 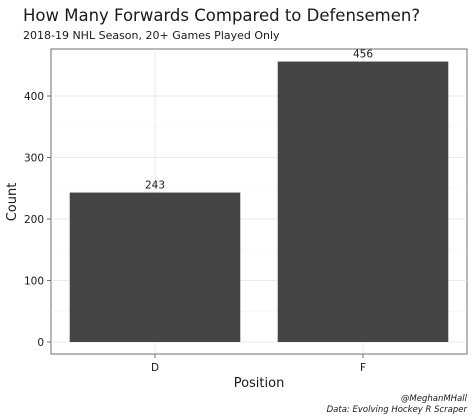 I want to click on y-tick-label: 400, so click(x=34, y=97).